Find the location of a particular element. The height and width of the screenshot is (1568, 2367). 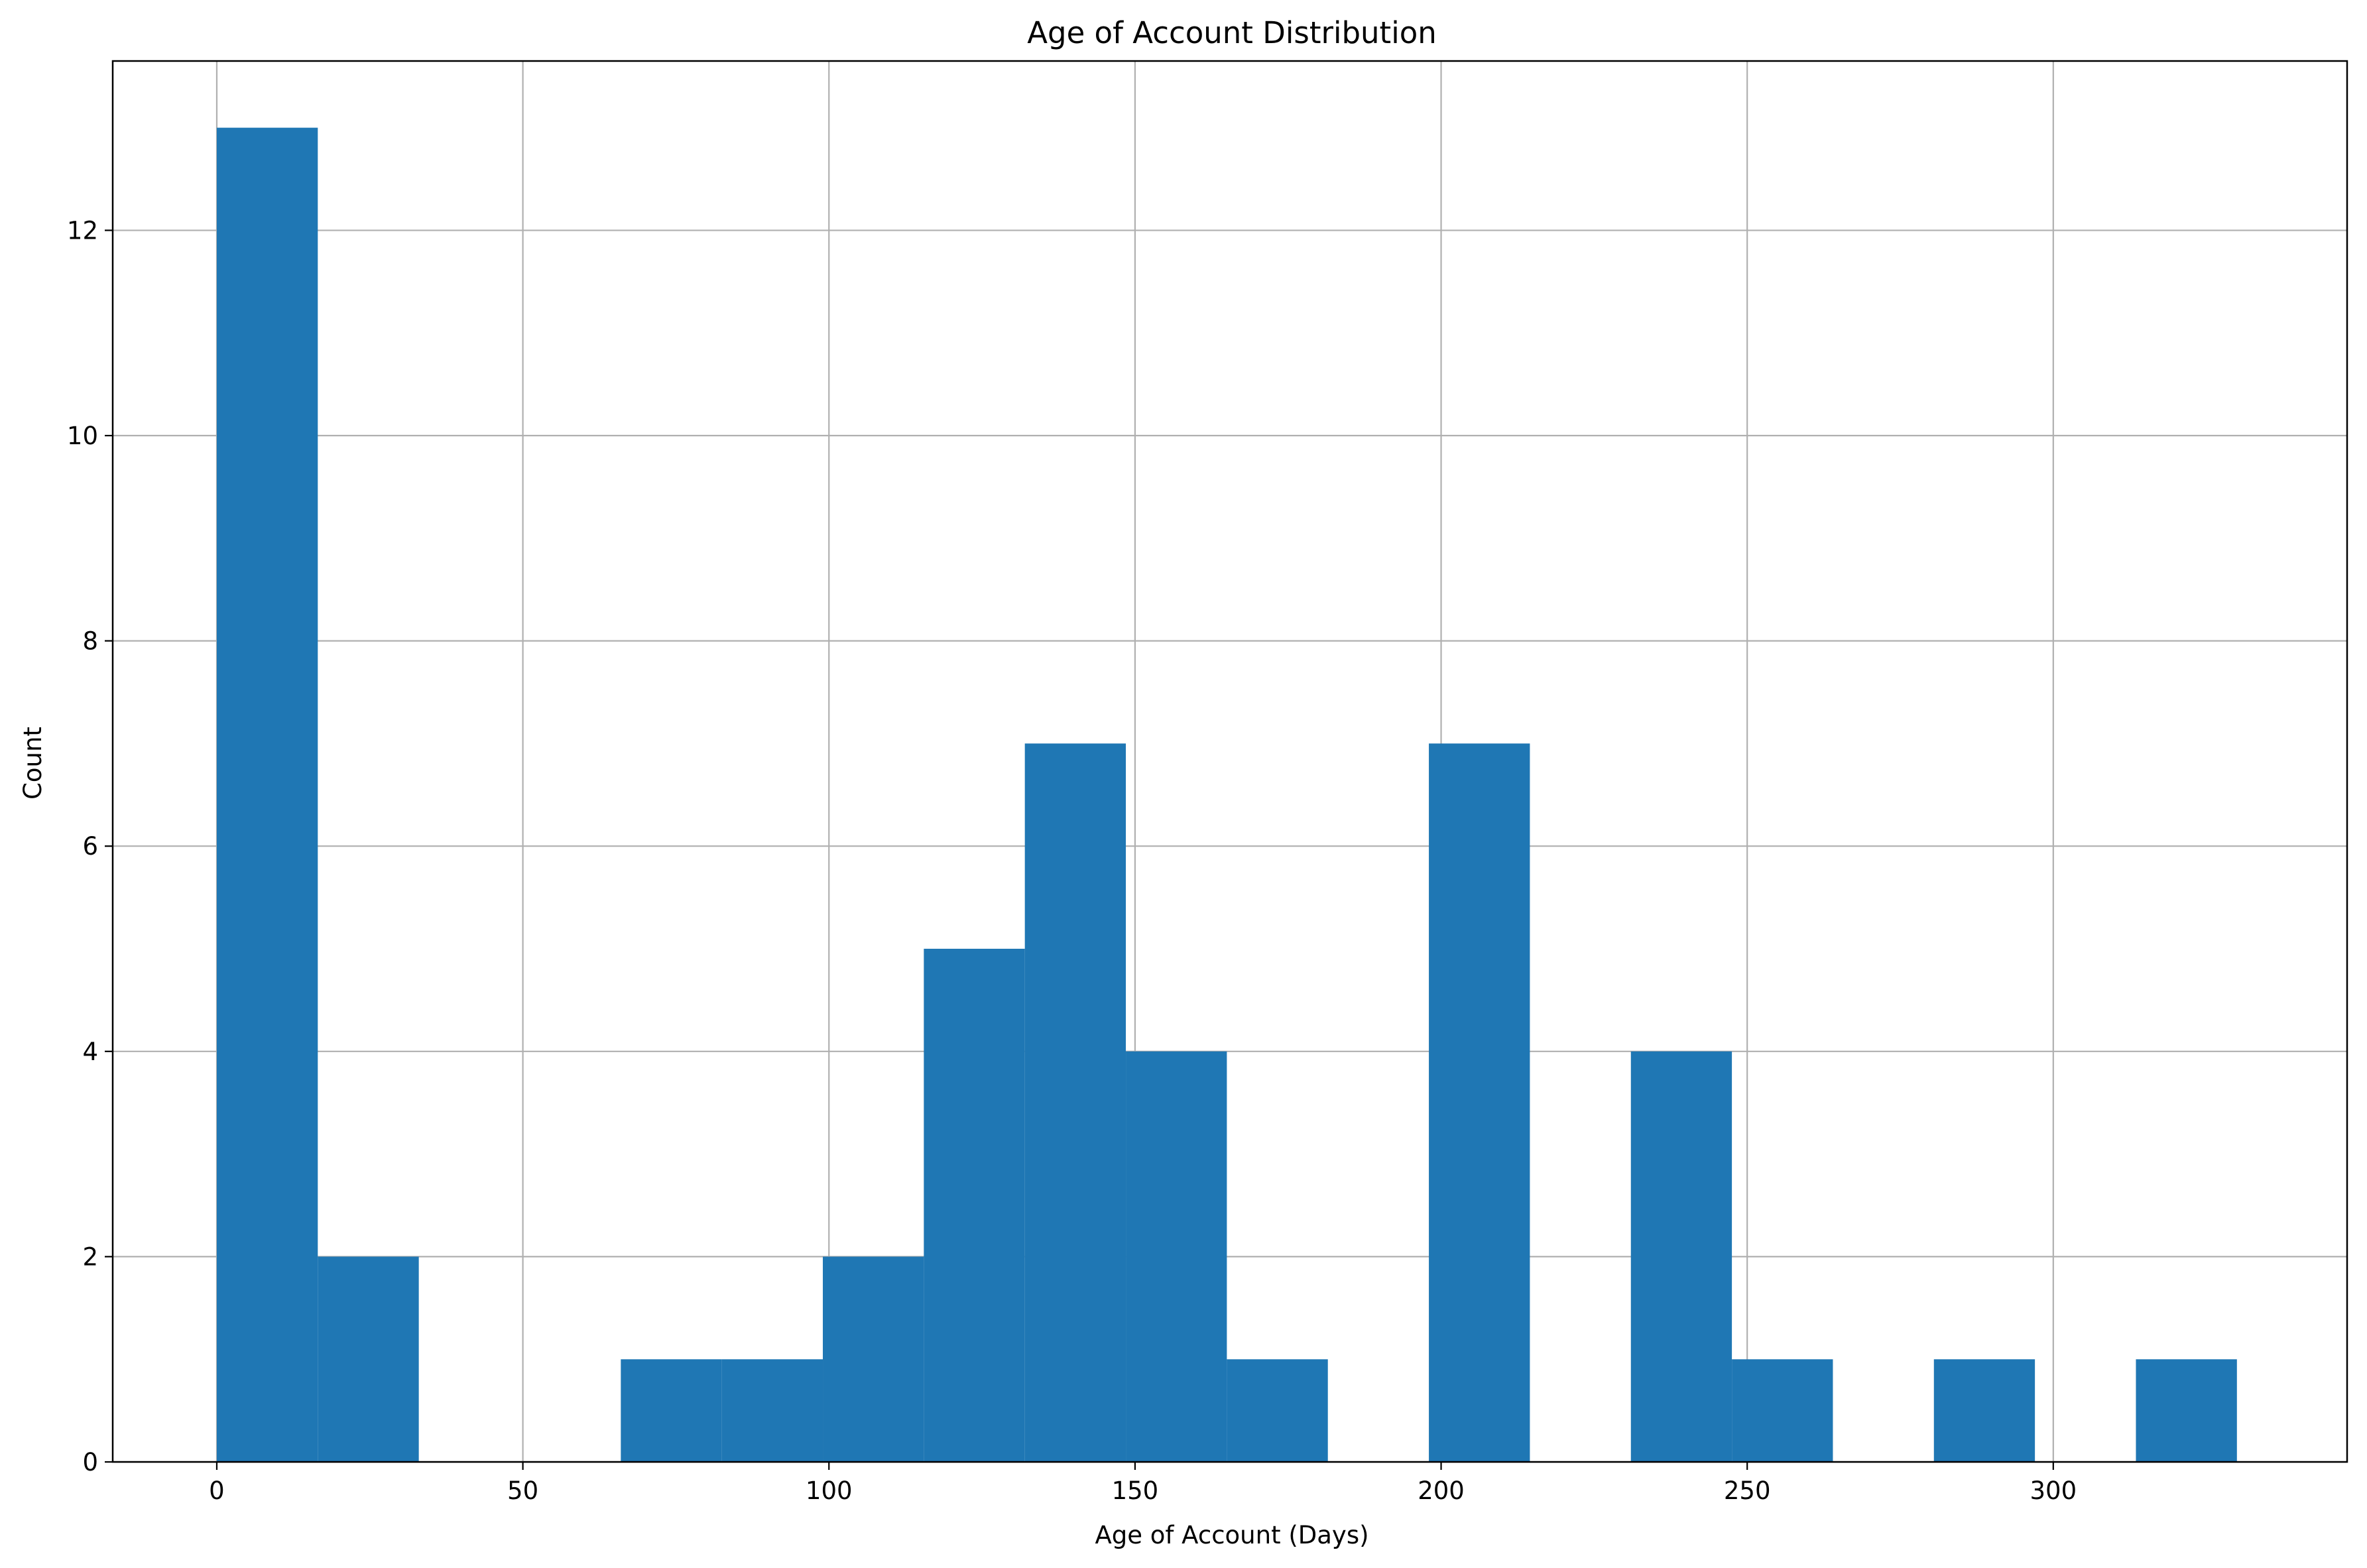

x-tick-label: 200 is located at coordinates (1442, 1491).